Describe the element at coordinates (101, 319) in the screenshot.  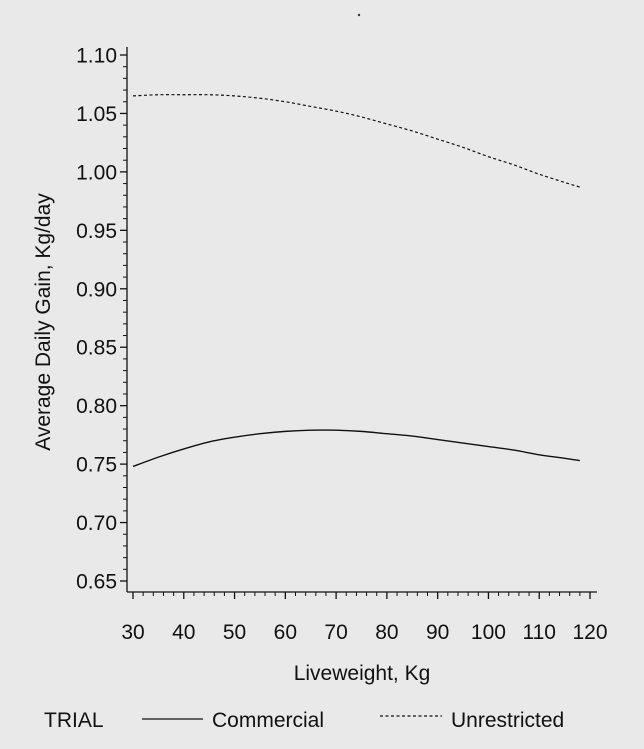
I see `y-axis-ticks: 0.65 0.70 0.75 0.80 0.85 0.90 0.95 1.00 1.05 1.10` at that location.